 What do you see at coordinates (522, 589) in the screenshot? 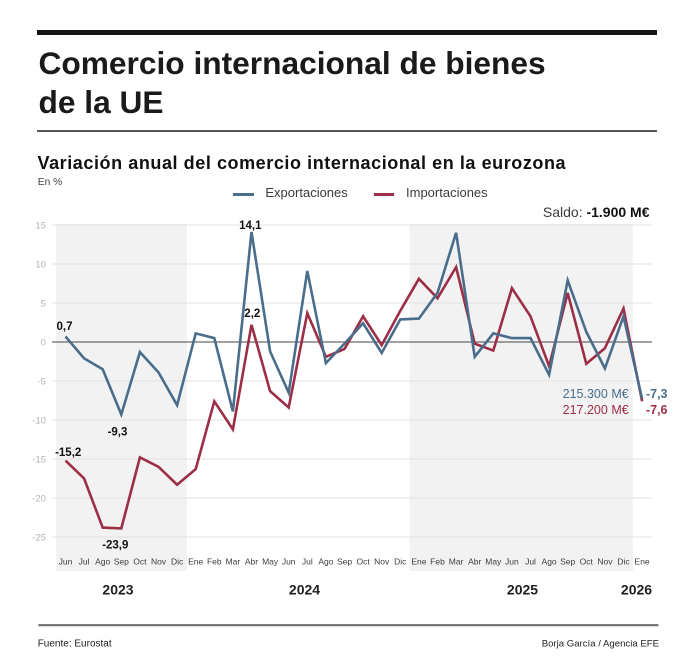
I see `svg-text: 2025` at bounding box center [522, 589].